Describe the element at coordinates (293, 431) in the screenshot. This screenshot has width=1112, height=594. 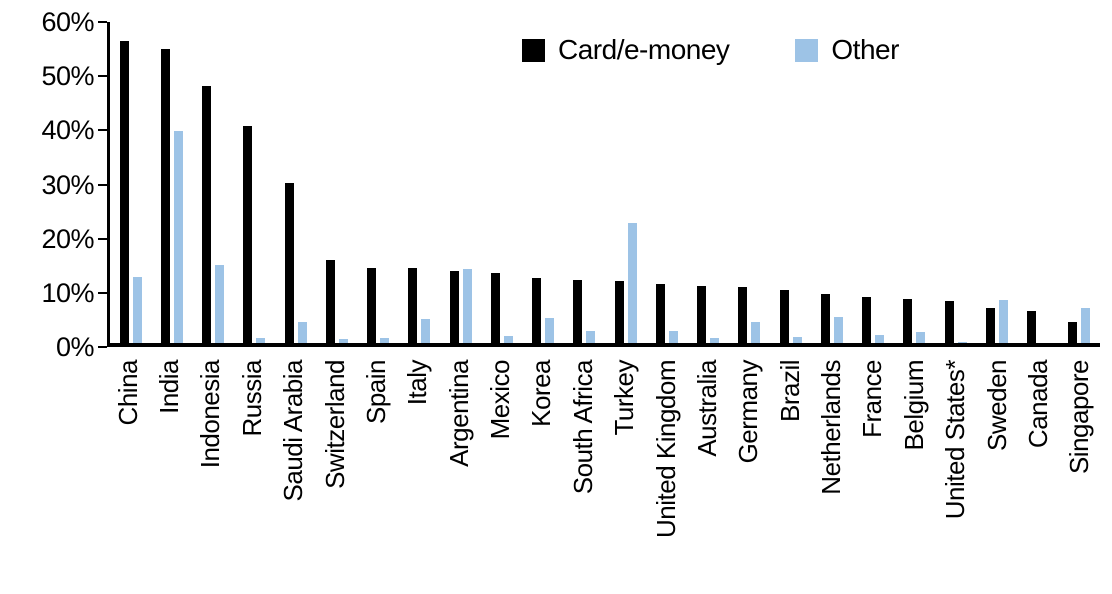
I see `x-axis-label: Saudi Arabia` at that location.